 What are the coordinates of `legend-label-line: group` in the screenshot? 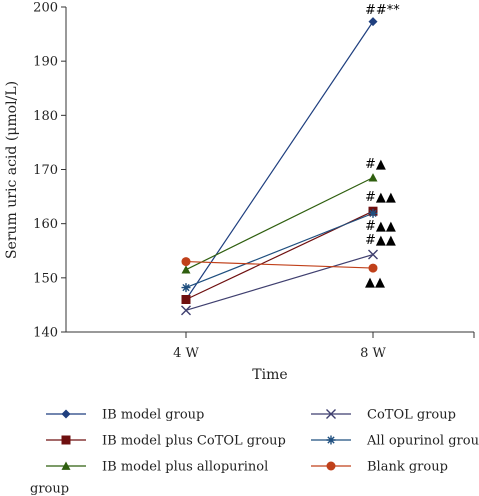 It's located at (49, 489).